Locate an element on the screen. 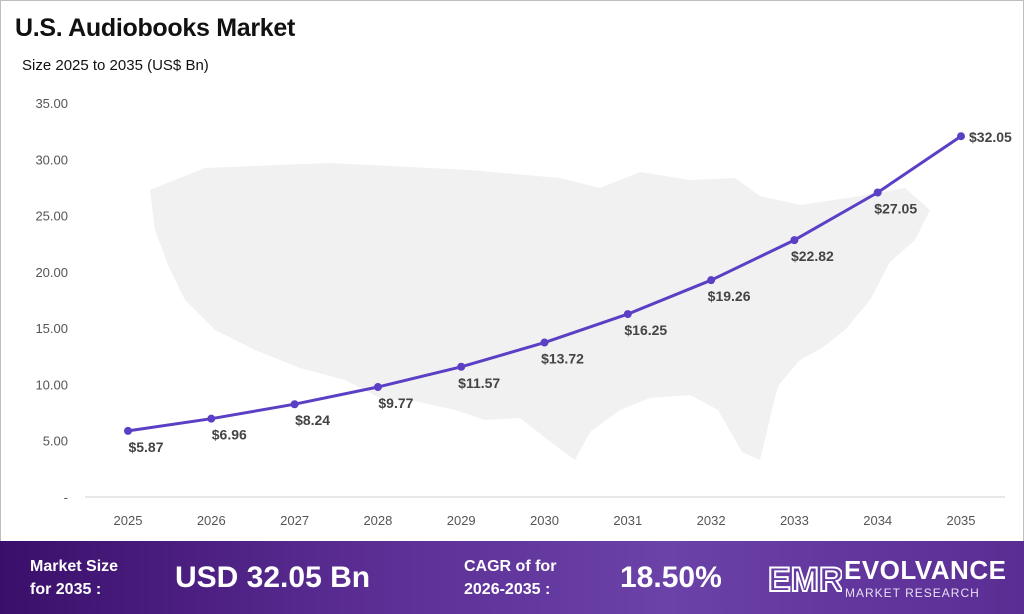 The height and width of the screenshot is (614, 1024). data-label: $16.25 is located at coordinates (645, 330).